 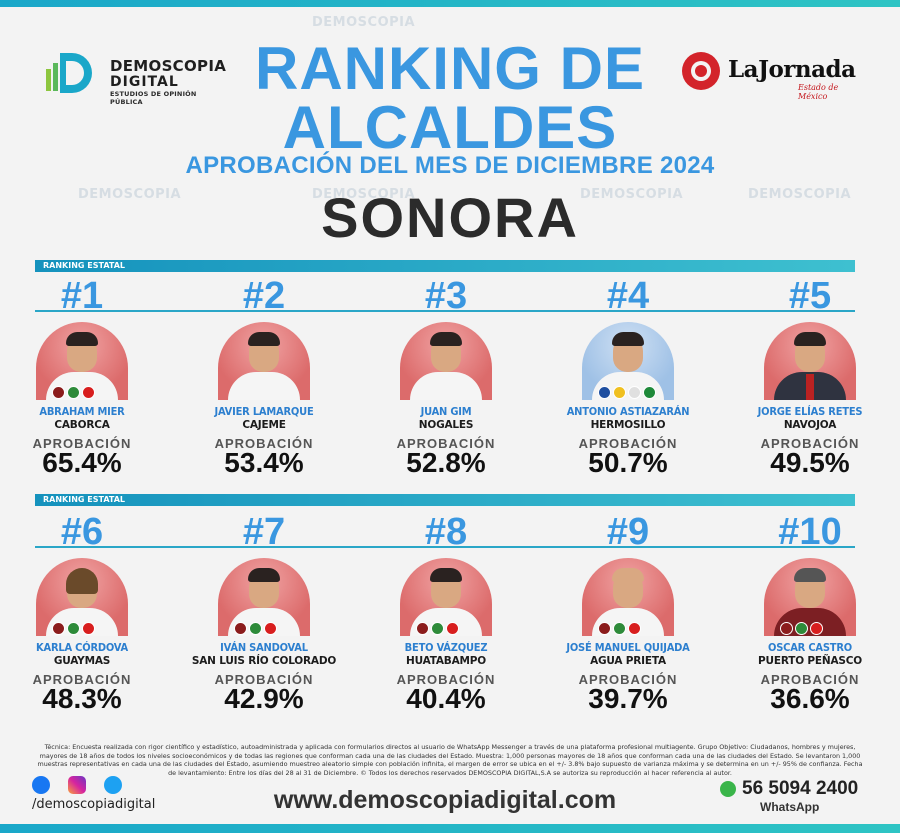 I want to click on approval-value: 36.6%, so click(x=810, y=698).